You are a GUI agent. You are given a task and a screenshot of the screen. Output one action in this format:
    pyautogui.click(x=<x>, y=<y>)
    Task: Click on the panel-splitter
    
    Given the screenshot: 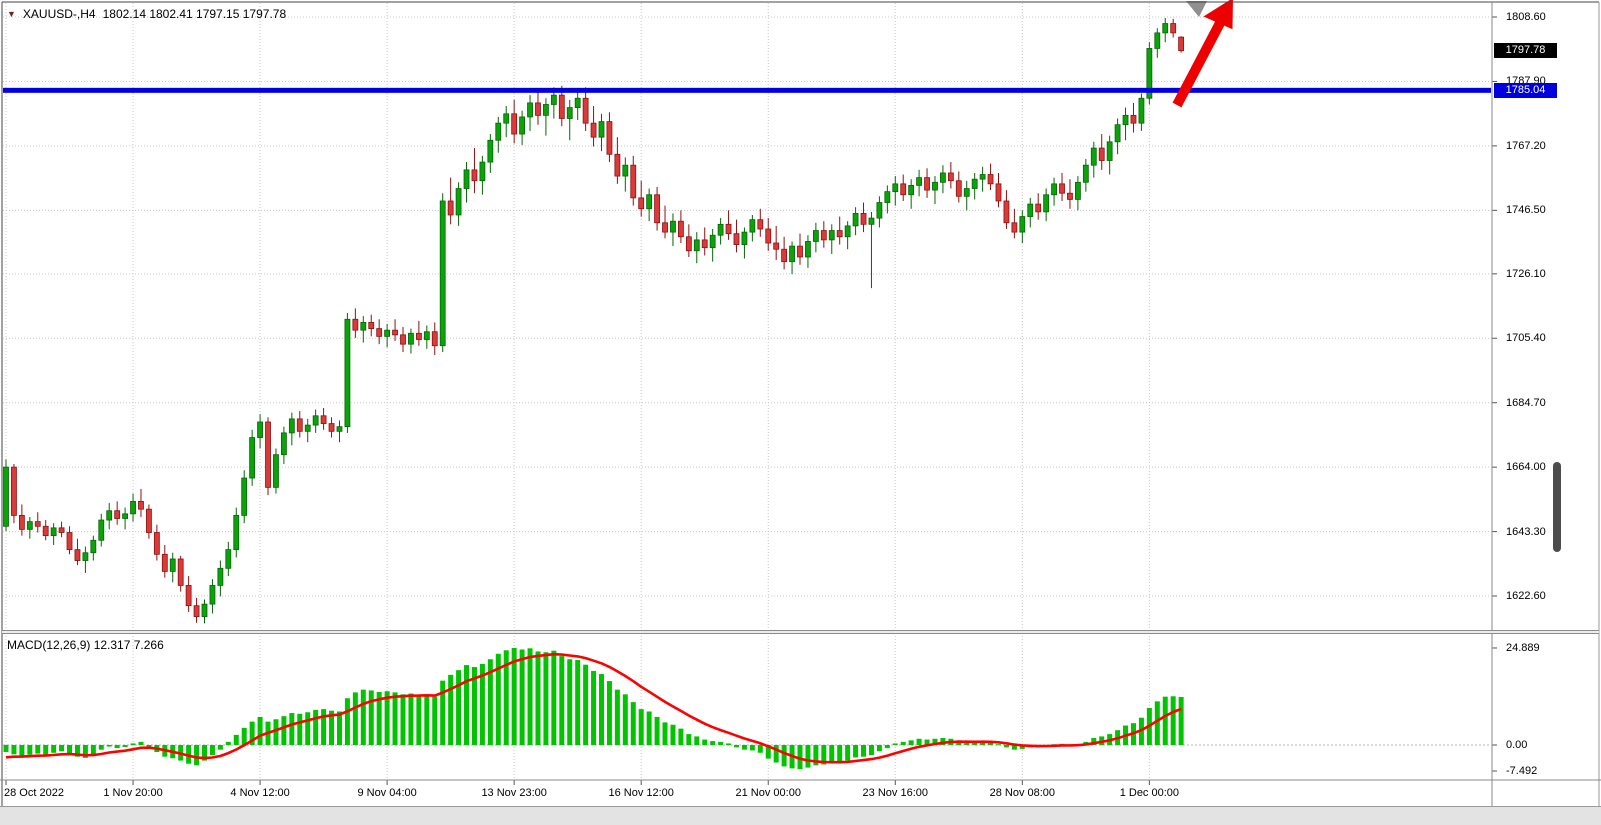 What is the action you would take?
    pyautogui.click(x=800, y=632)
    